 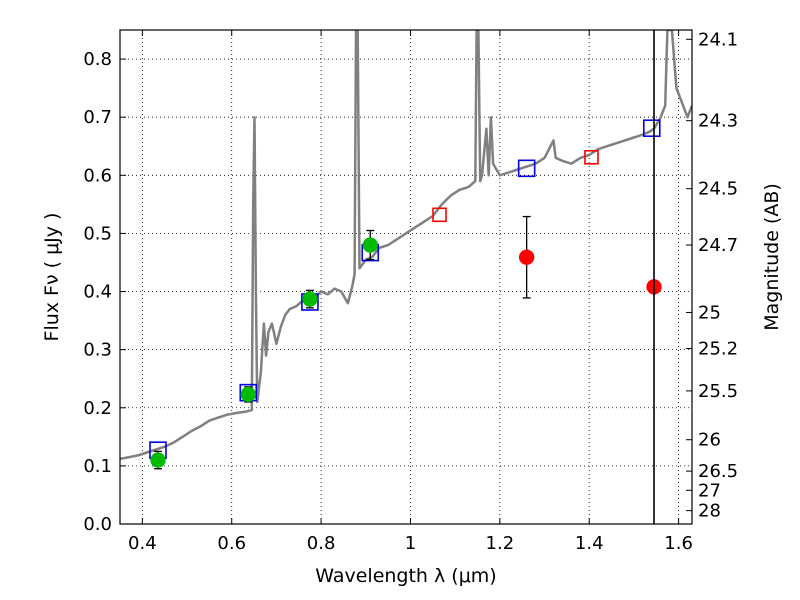 What do you see at coordinates (678, 543) in the screenshot?
I see `x-tick-label: 1.6` at bounding box center [678, 543].